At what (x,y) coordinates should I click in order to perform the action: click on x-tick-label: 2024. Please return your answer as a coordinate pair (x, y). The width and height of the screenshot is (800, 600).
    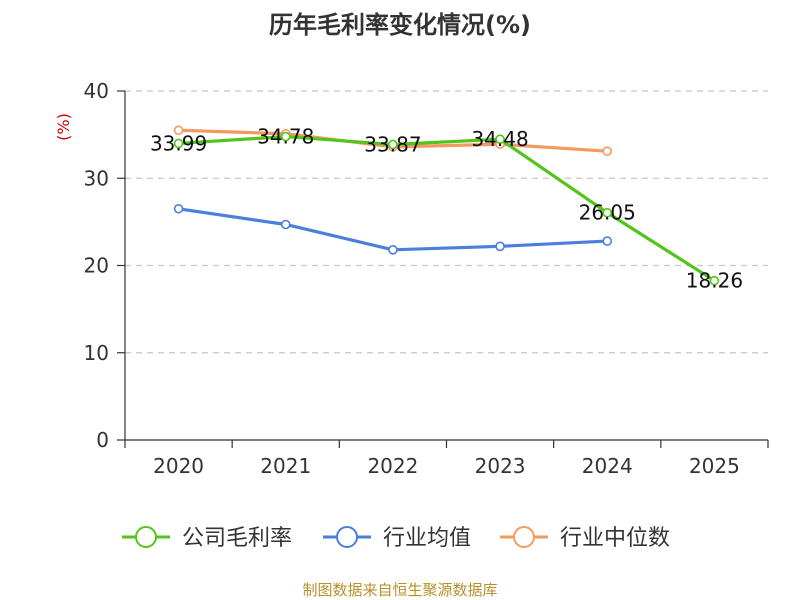
    Looking at the image, I should click on (607, 466).